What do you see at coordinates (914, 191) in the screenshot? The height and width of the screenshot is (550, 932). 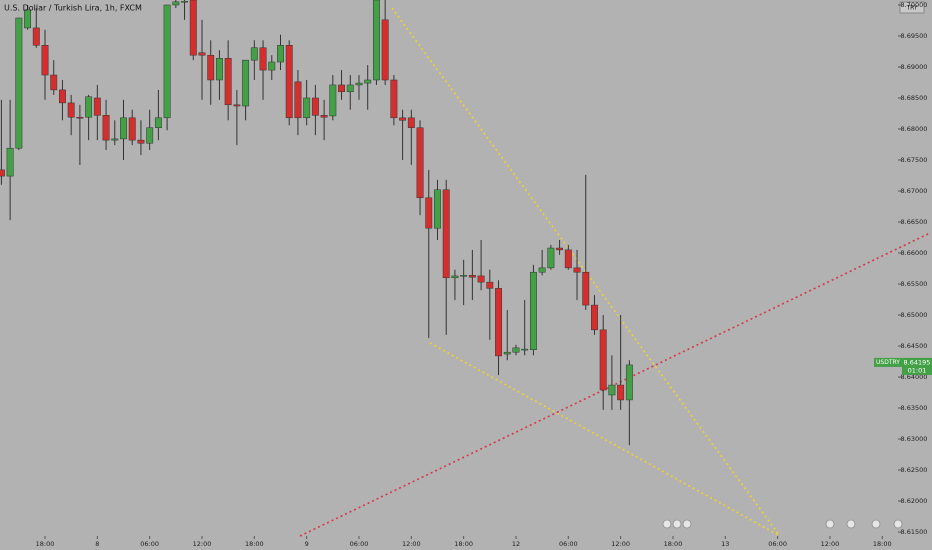 I see `y-tick-label: 8.67000` at bounding box center [914, 191].